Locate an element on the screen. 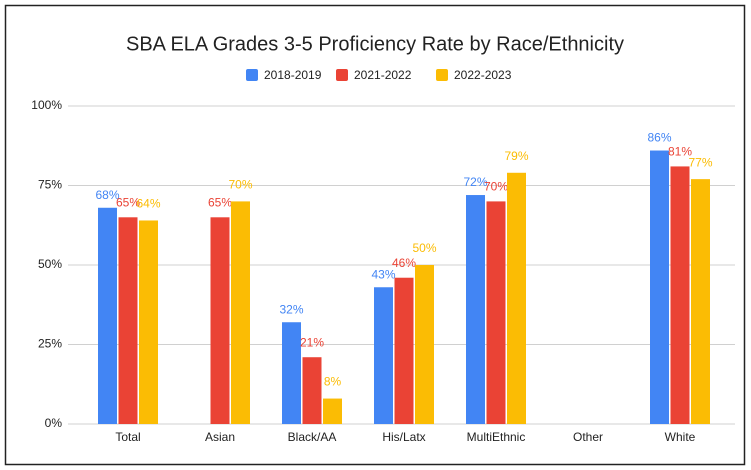  data-label: 46% is located at coordinates (404, 263).